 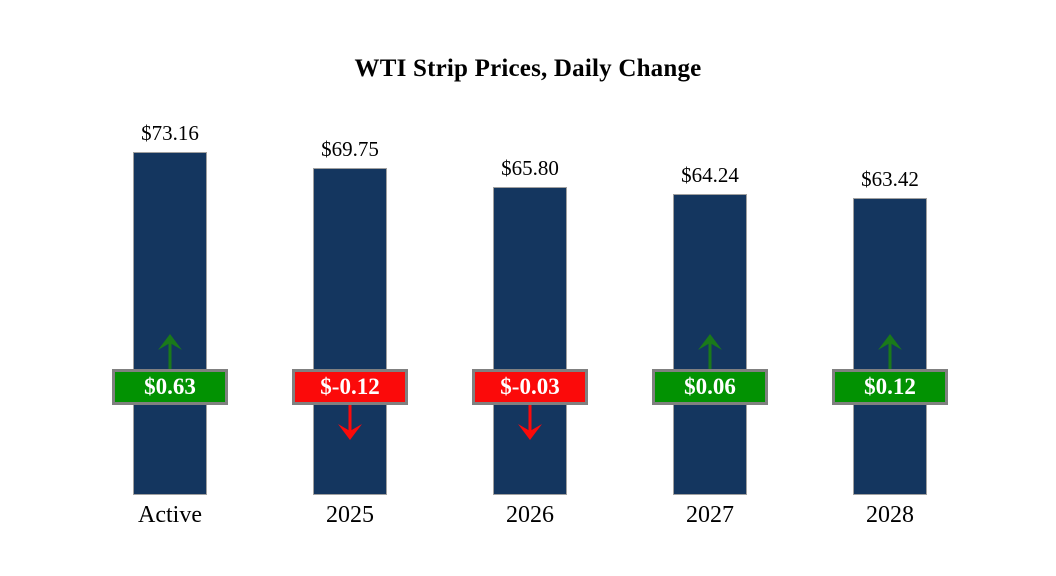 What do you see at coordinates (890, 179) in the screenshot?
I see `price-label: $63.42` at bounding box center [890, 179].